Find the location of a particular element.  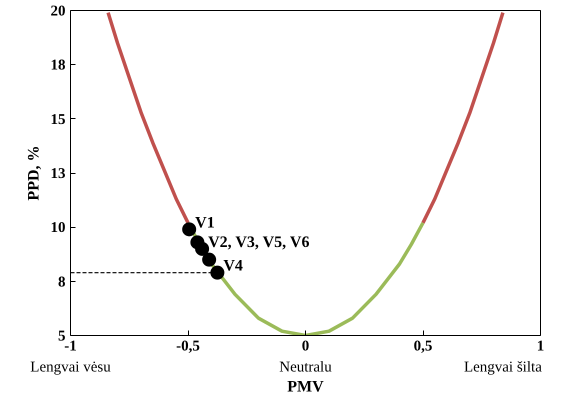

x-tick-label: 0,5 is located at coordinates (423, 346).